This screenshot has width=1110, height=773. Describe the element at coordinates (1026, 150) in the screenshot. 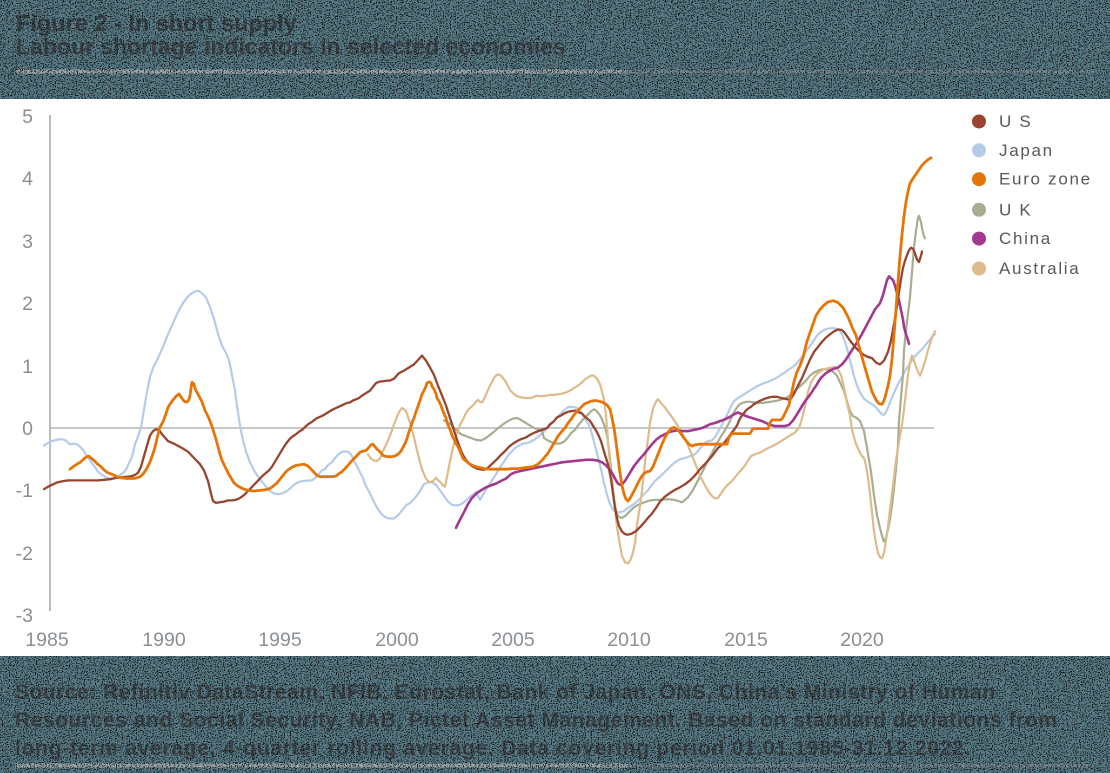

I see `svg-text: Japan` at that location.